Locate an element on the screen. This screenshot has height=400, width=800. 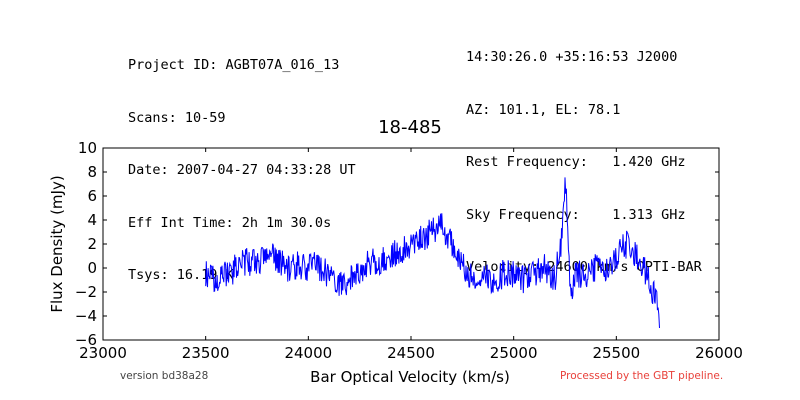
x-tick-label: 26000 is located at coordinates (719, 353).